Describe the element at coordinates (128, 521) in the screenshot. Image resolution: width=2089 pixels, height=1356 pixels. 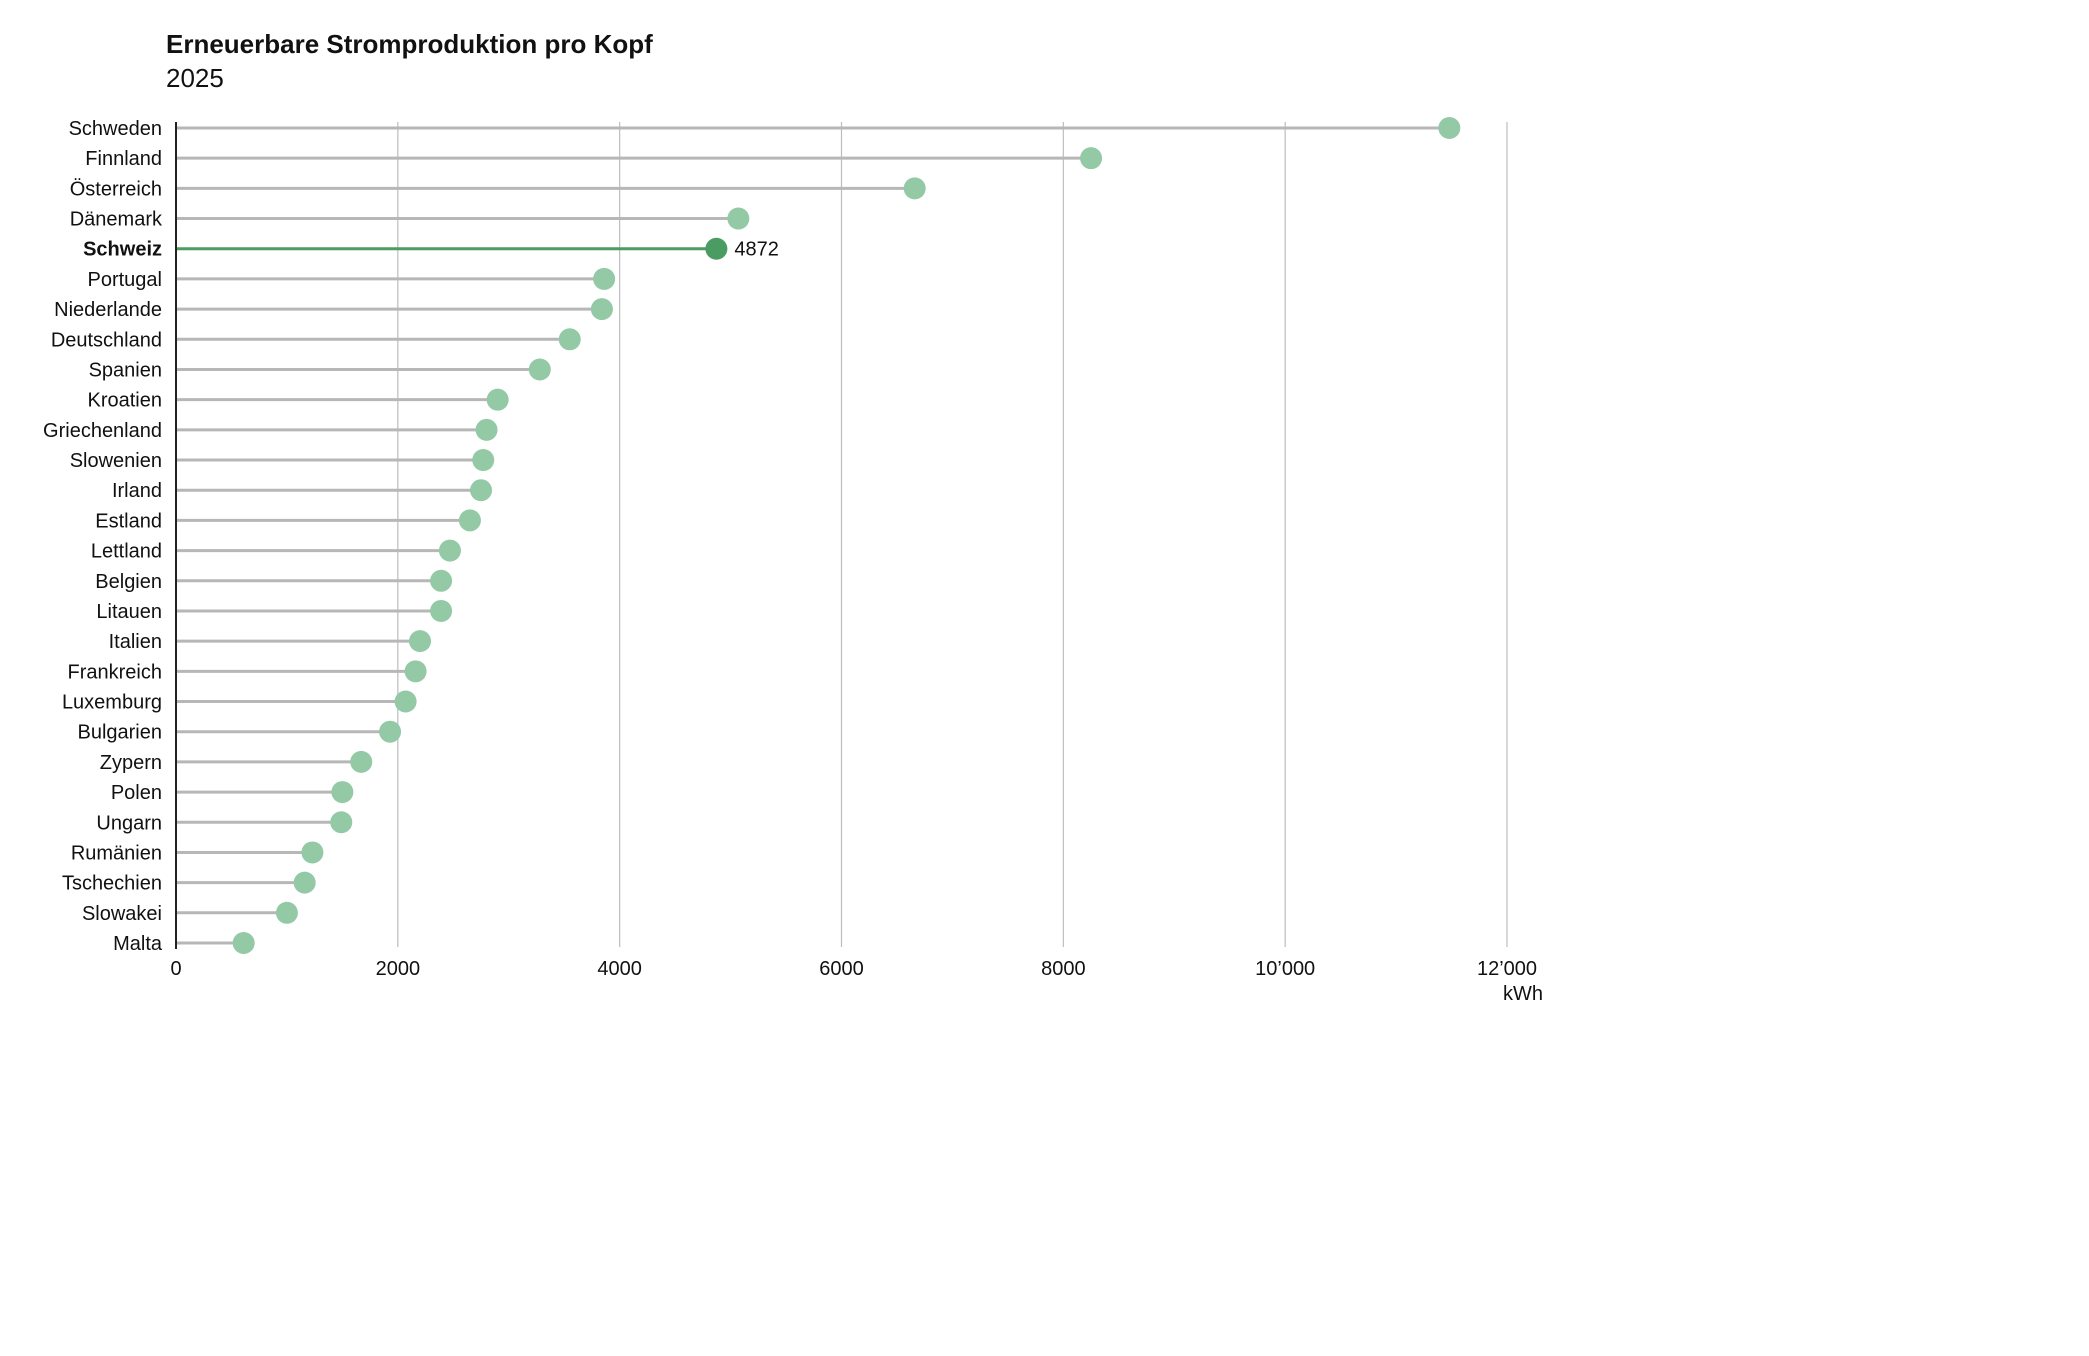
I see `category-label-estland: Estland` at that location.